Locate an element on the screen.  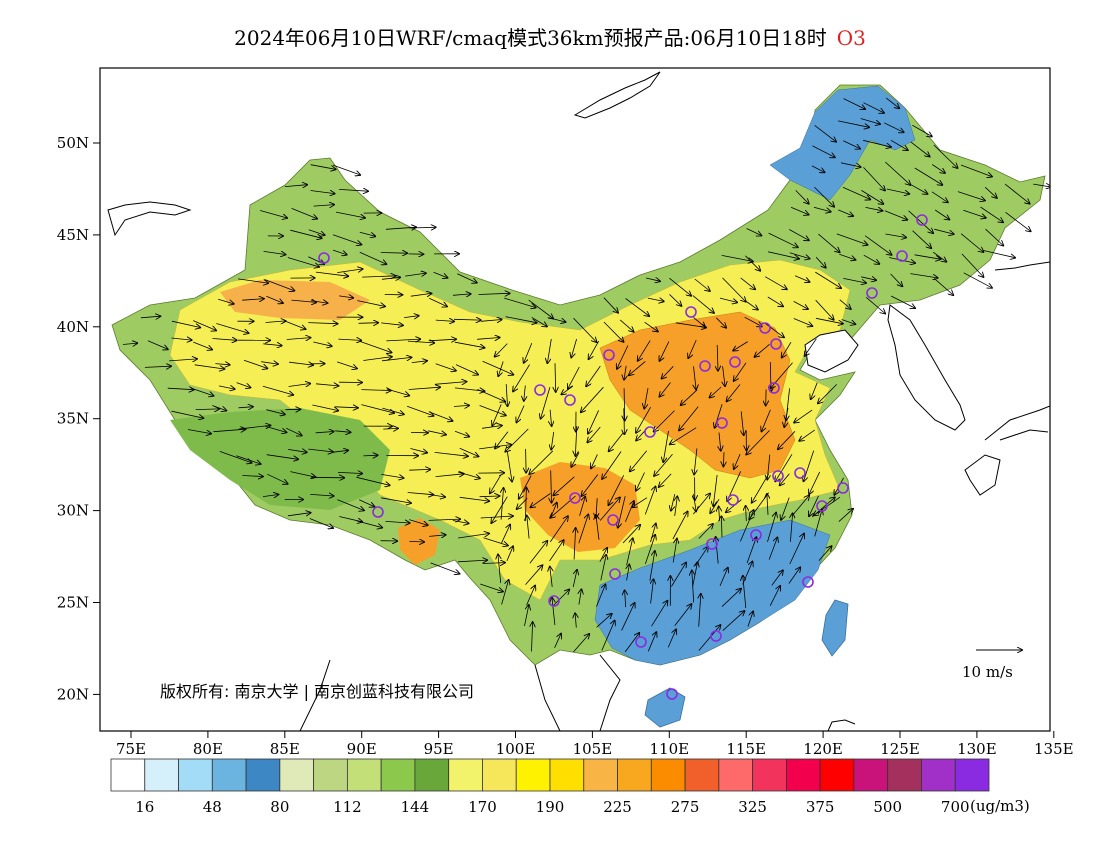
legend-tick-label: 170 is located at coordinates (482, 807).